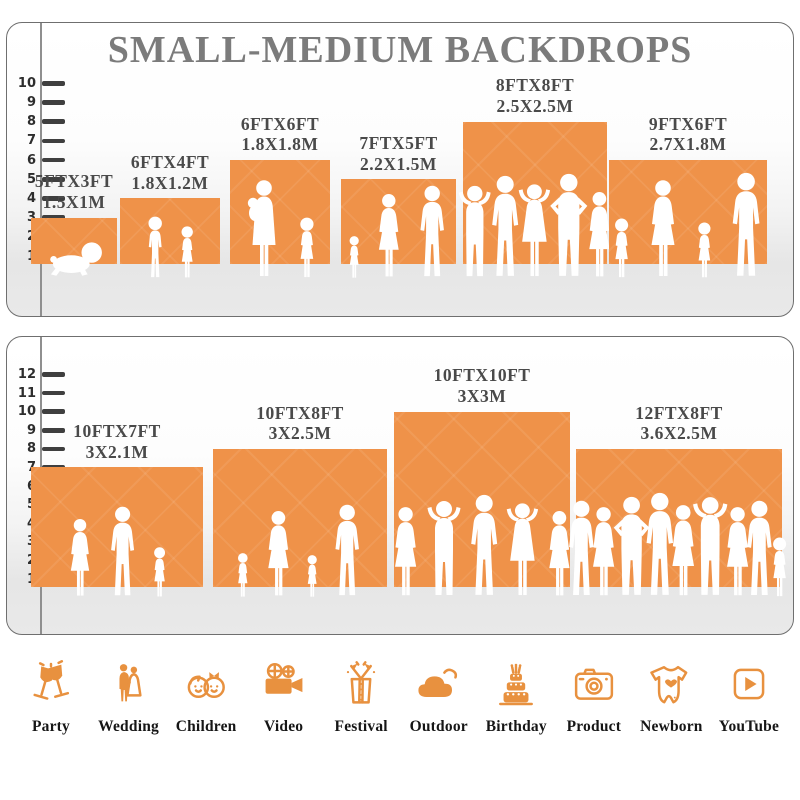 Image resolution: width=800 pixels, height=800 pixels. I want to click on size-meters: 1.8X1.8M, so click(280, 144).